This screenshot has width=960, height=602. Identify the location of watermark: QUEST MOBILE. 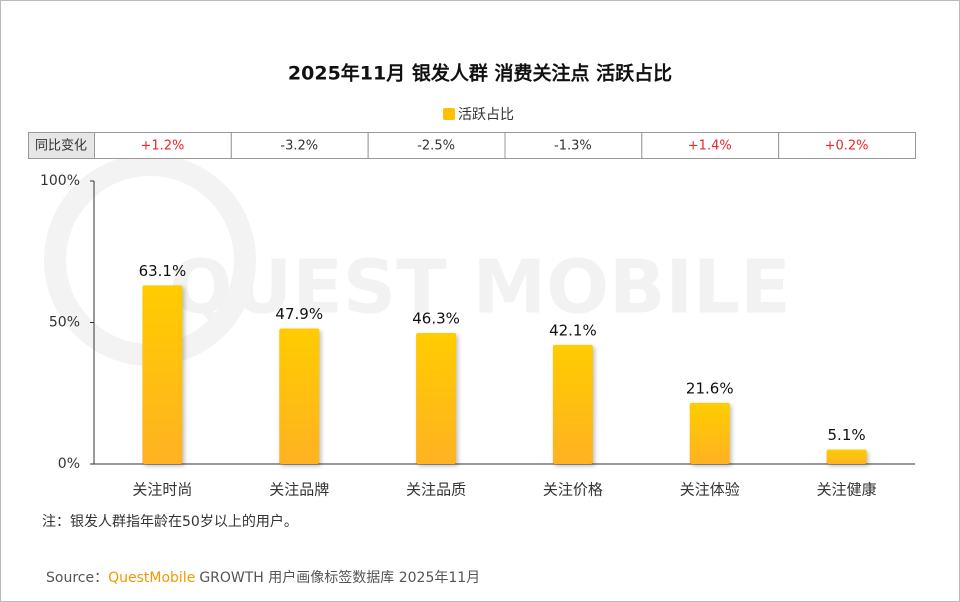
(479, 288).